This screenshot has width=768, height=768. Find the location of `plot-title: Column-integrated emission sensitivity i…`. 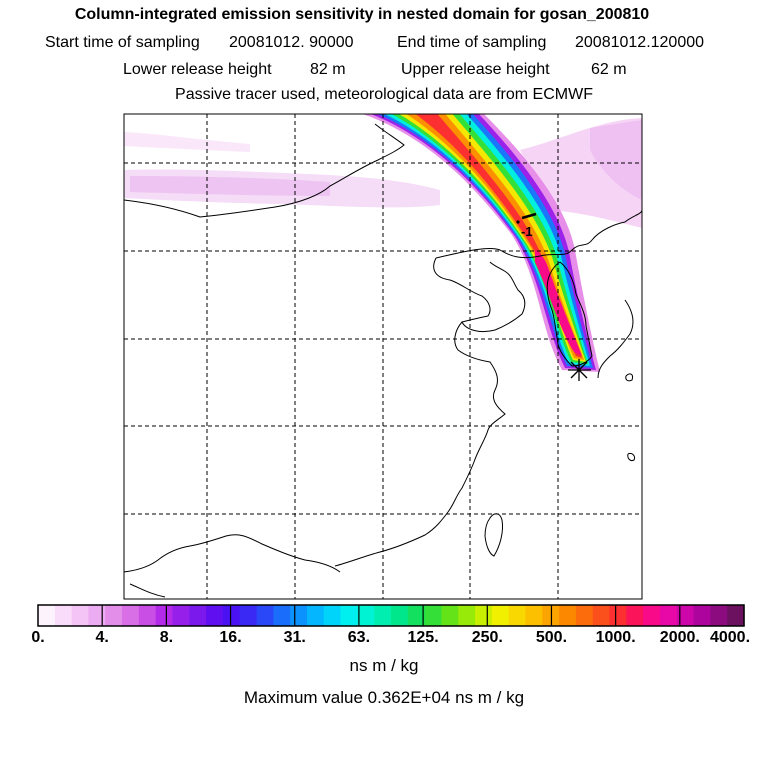

plot-title: Column-integrated emission sensitivity i… is located at coordinates (362, 14).